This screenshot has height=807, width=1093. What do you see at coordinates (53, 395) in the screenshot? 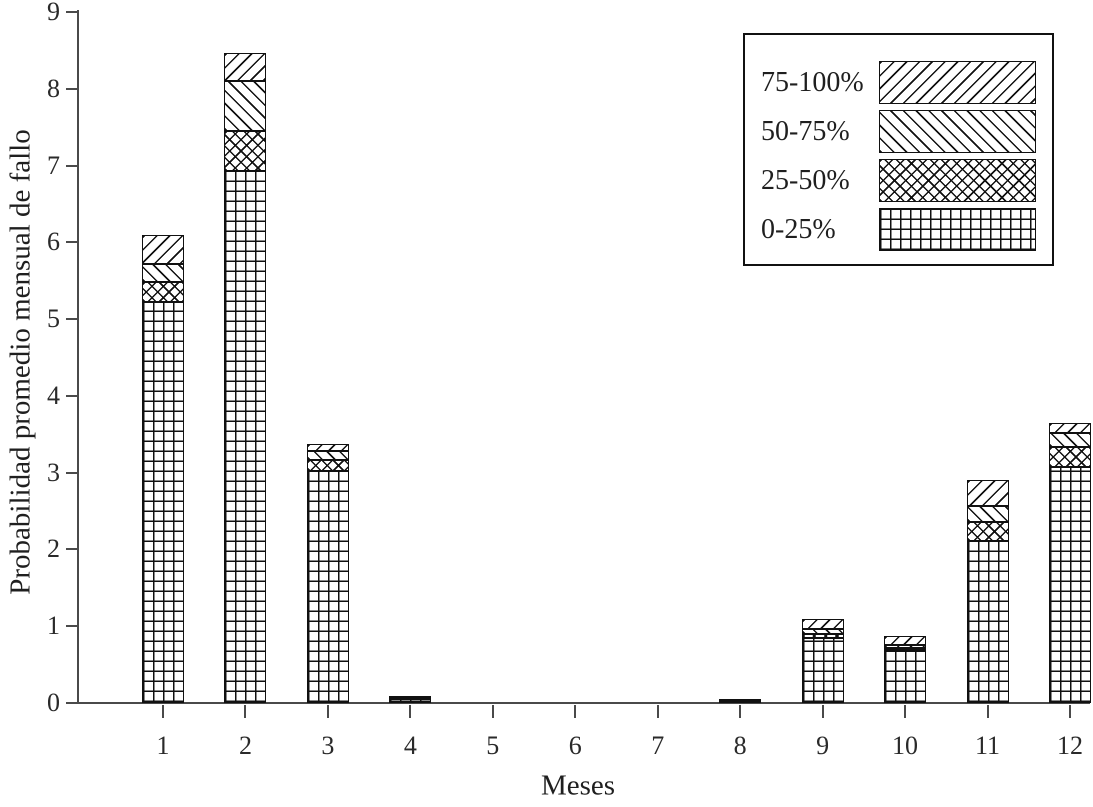
I see `y-tick-label: 4` at bounding box center [53, 395].